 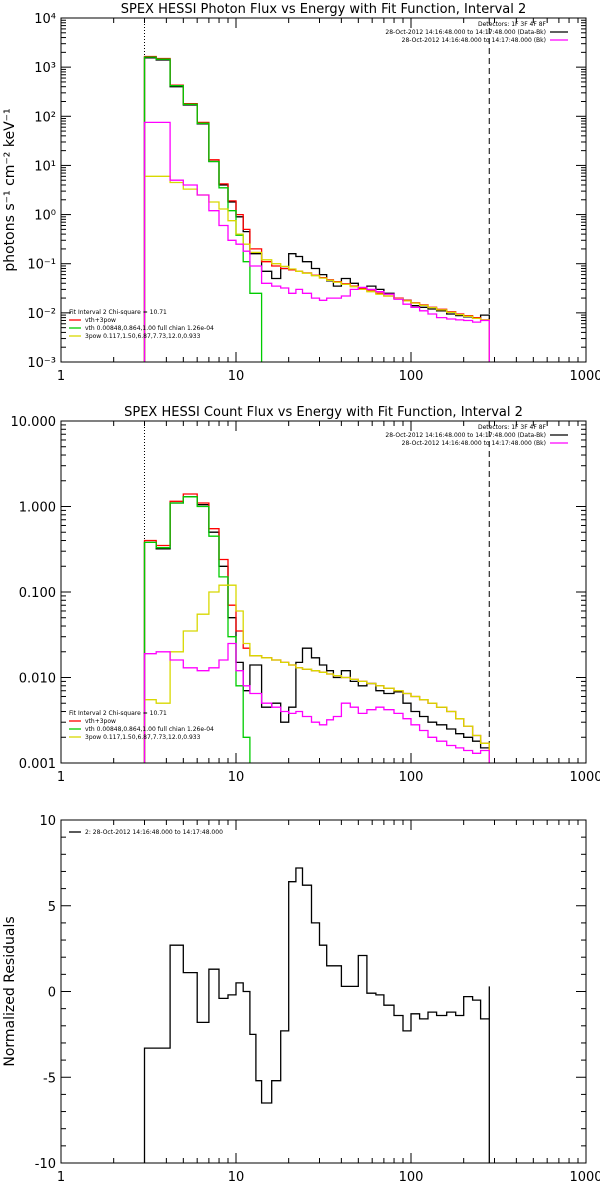 What do you see at coordinates (49, 1078) in the screenshot?
I see `y-tick-label: -5` at bounding box center [49, 1078].